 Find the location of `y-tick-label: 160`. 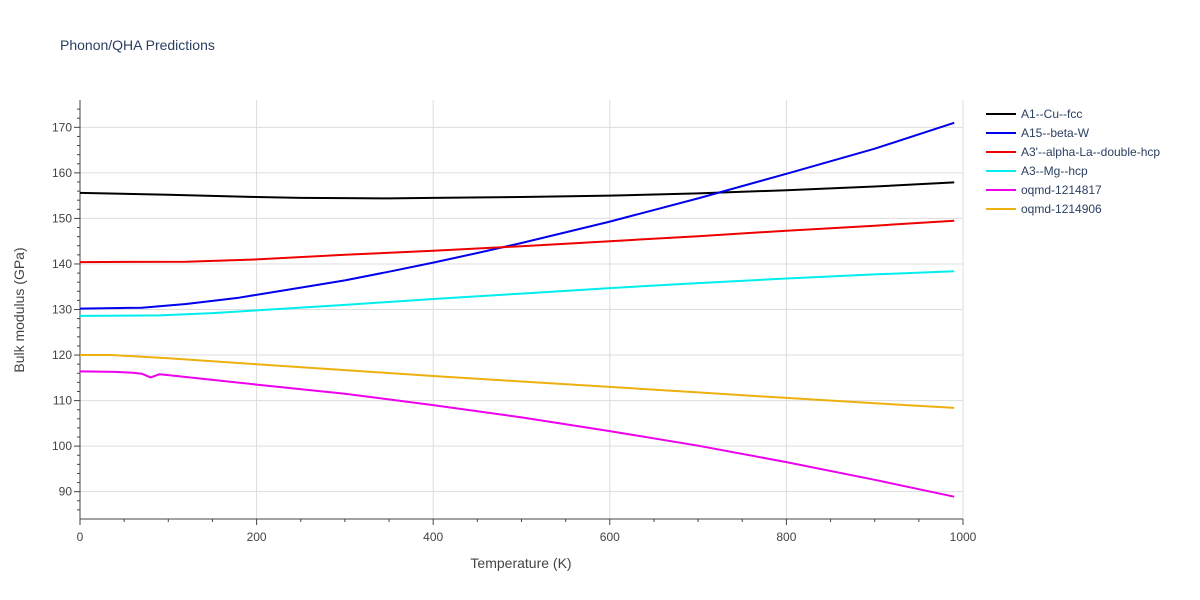

y-tick-label: 160 is located at coordinates (62, 173).